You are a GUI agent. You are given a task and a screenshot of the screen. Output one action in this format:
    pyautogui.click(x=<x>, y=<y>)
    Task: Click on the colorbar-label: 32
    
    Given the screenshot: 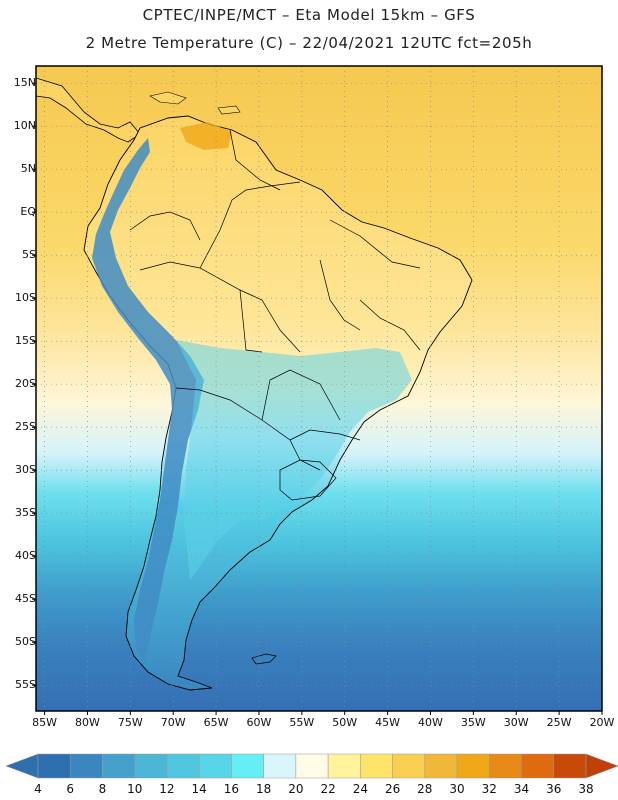 What is the action you would take?
    pyautogui.click(x=489, y=789)
    